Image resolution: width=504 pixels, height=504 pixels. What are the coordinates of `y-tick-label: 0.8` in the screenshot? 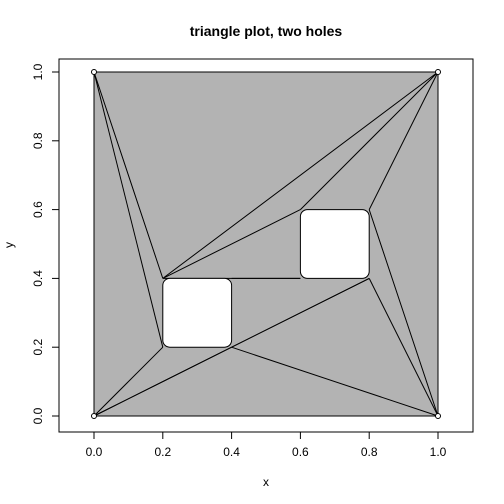 It's located at (38, 140).